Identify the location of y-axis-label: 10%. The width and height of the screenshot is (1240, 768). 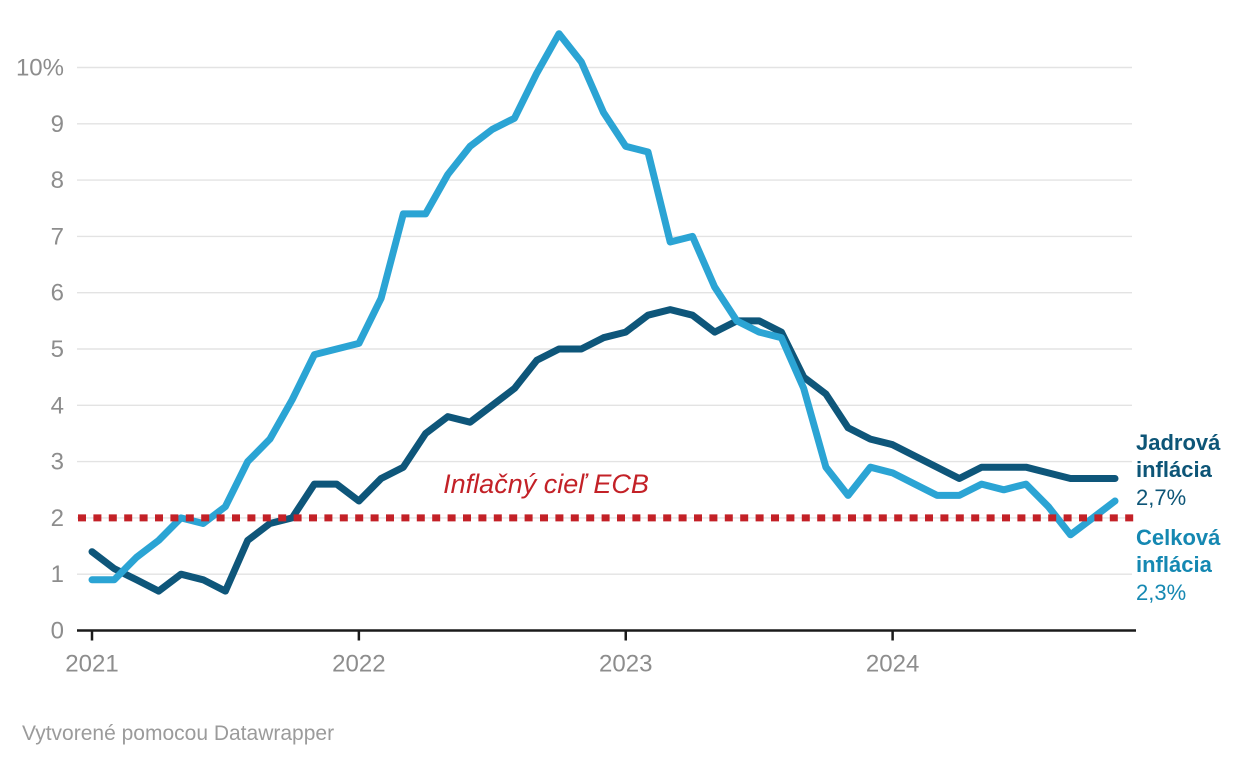
(40, 68).